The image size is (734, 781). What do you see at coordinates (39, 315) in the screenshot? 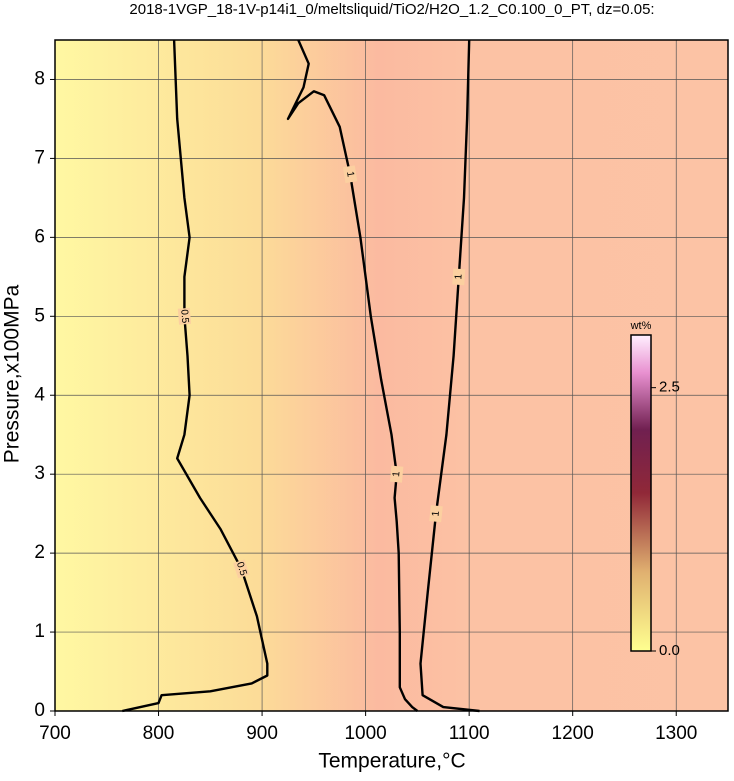
I see `y-tick-label: 5` at bounding box center [39, 315].